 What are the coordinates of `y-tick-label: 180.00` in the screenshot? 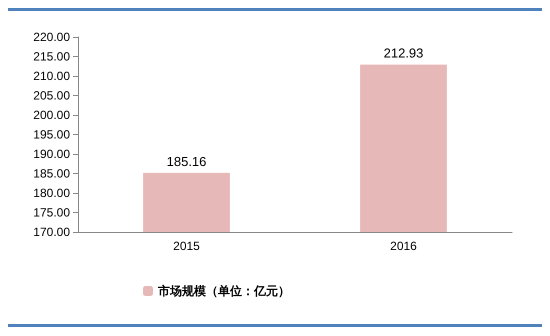 It's located at (51, 193).